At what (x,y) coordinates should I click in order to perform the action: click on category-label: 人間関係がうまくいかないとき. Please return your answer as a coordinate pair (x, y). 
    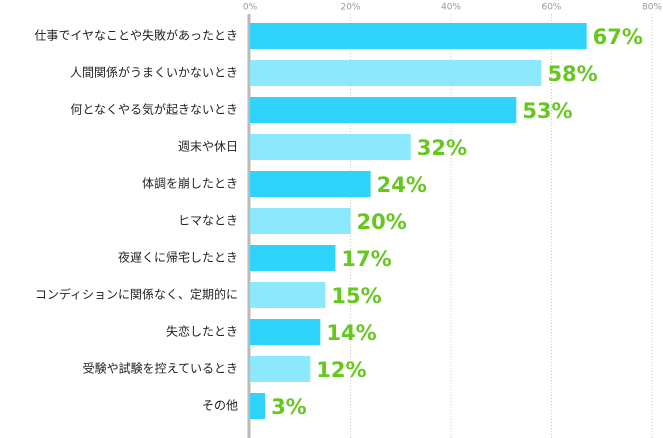
    Looking at the image, I should click on (154, 72).